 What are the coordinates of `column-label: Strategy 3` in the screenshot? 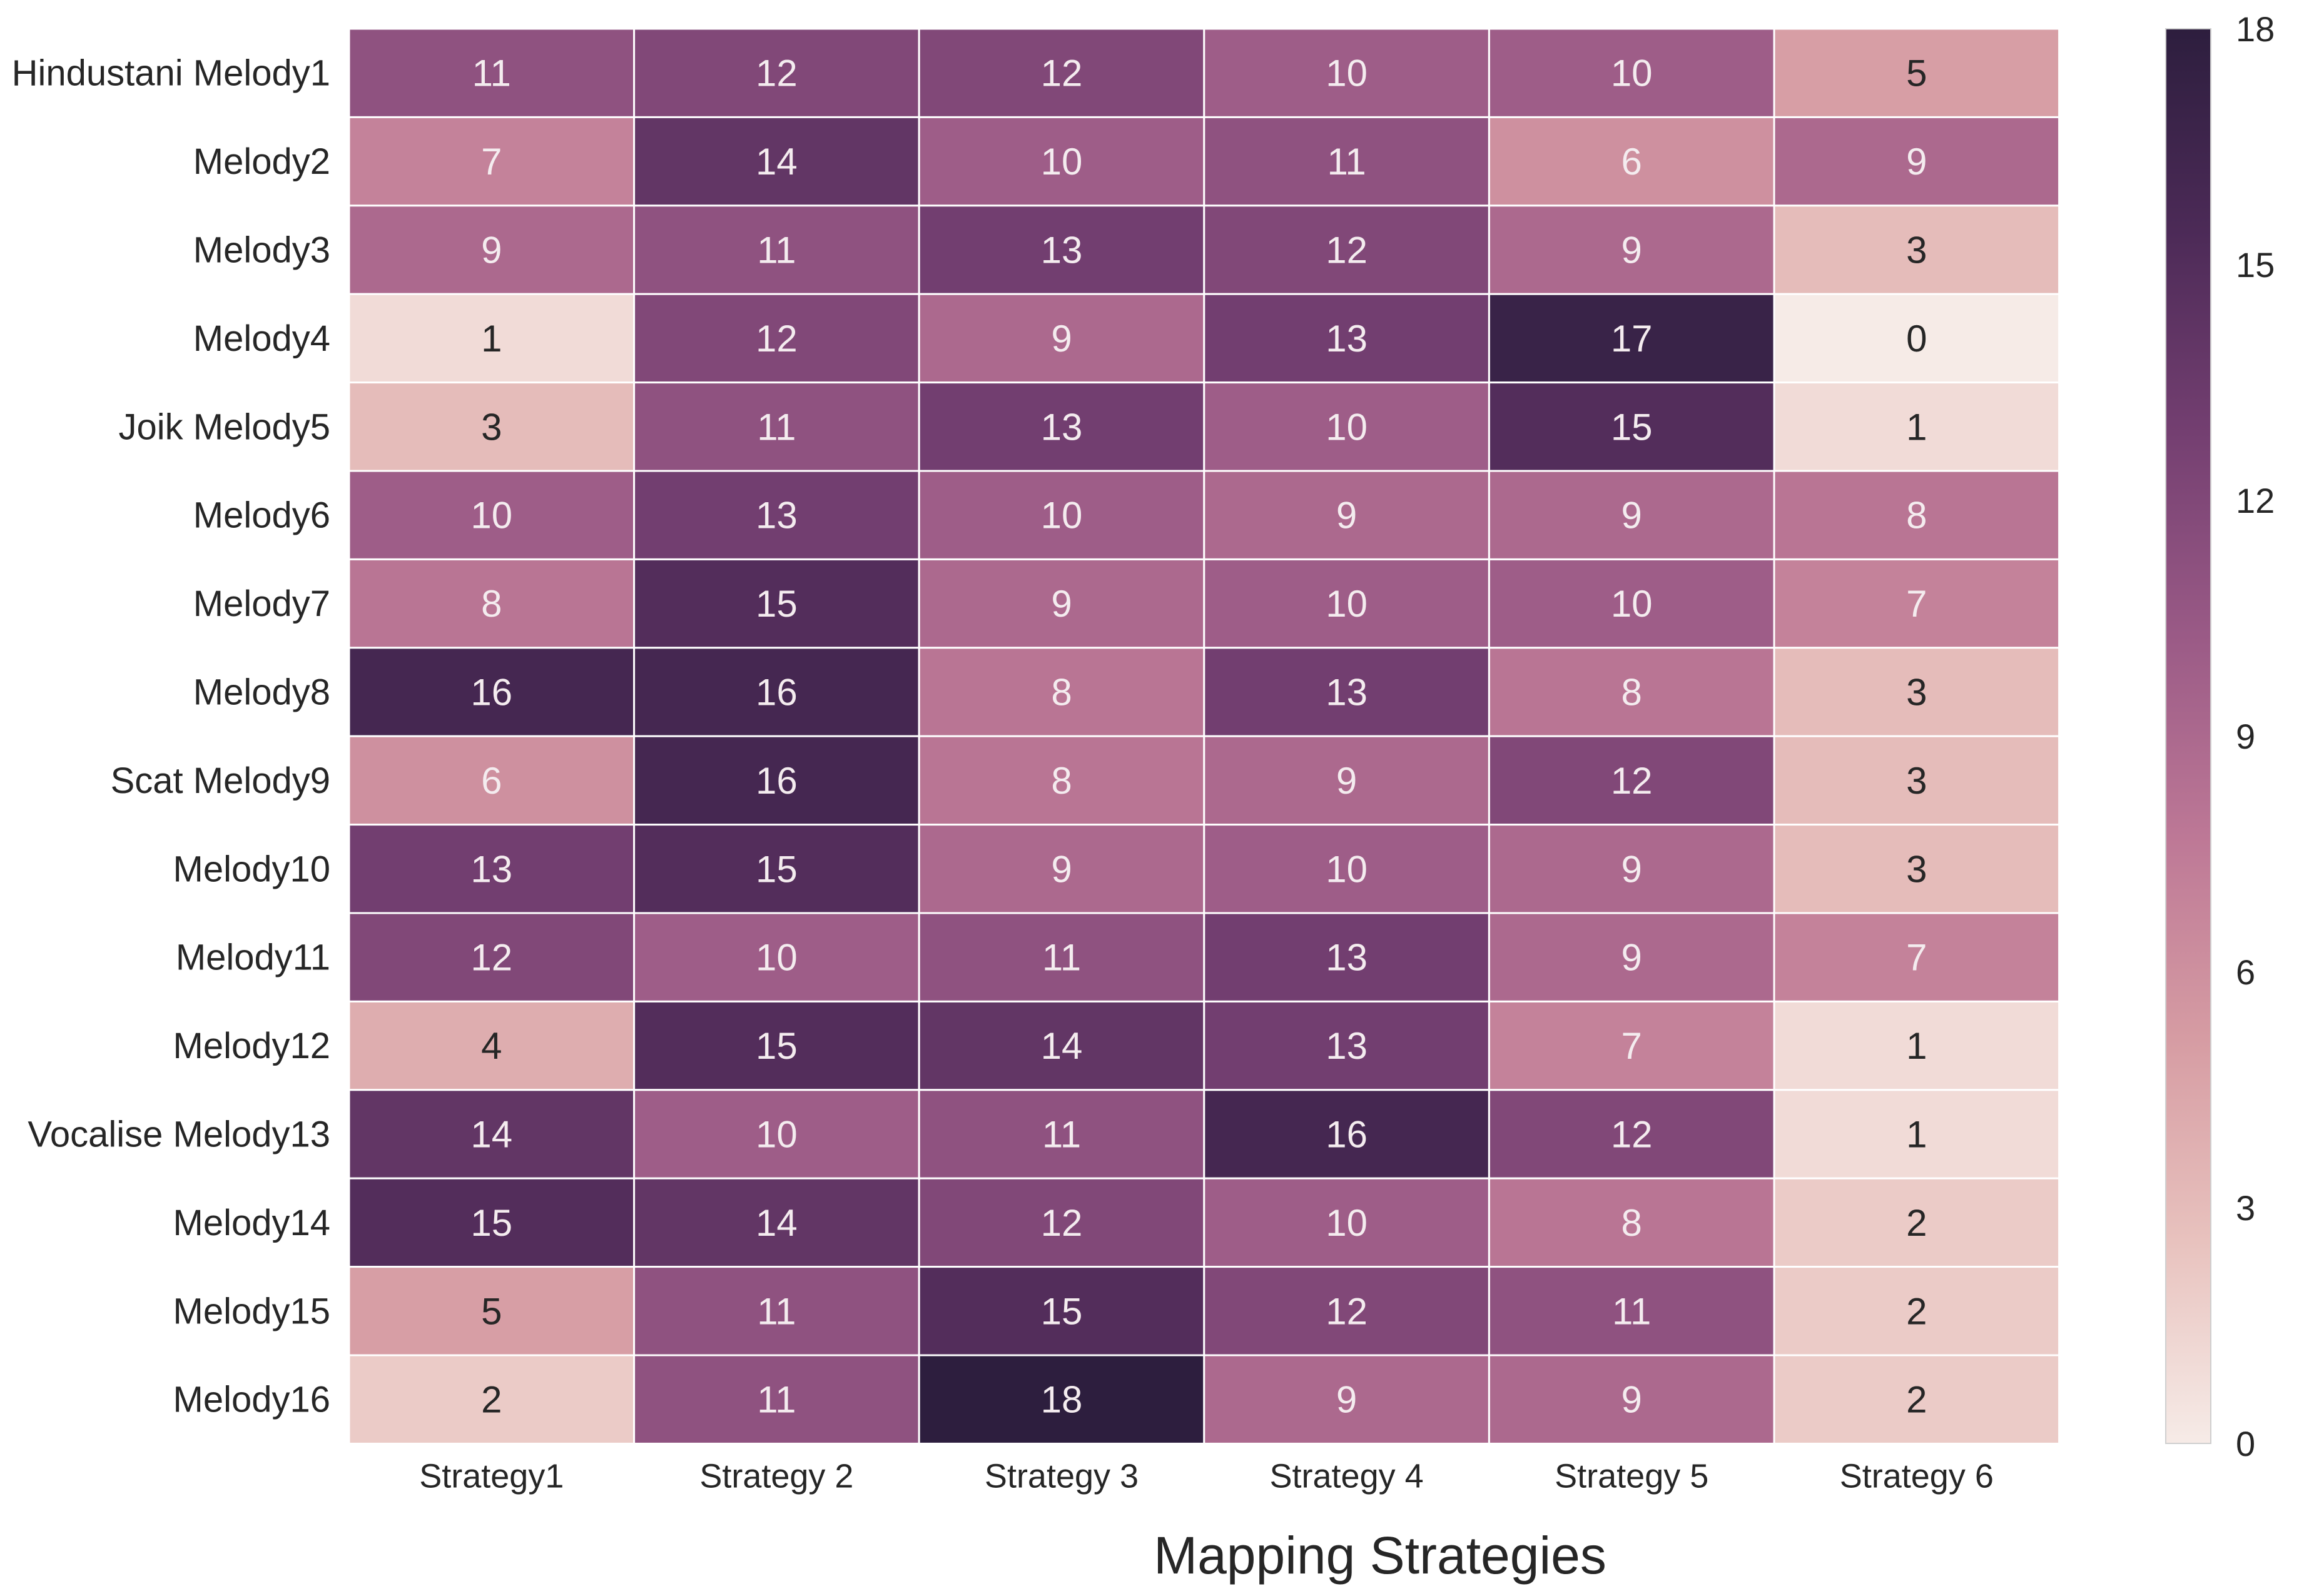 It's located at (1062, 1476).